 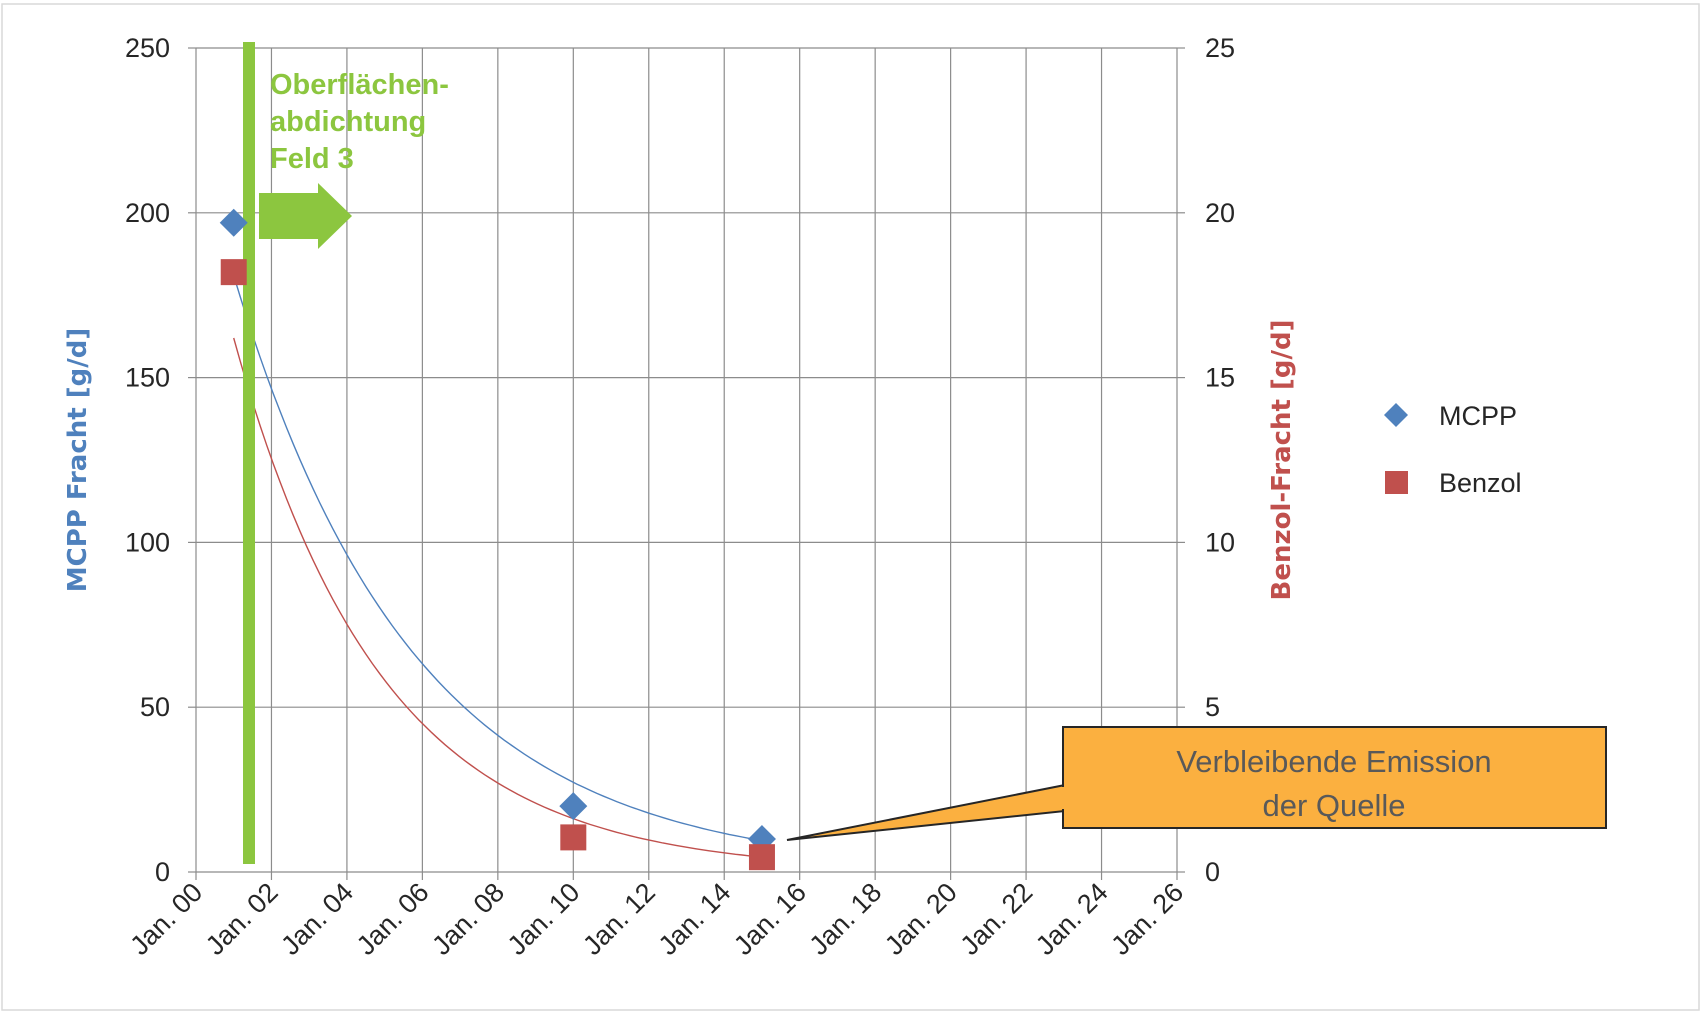 What do you see at coordinates (544, 919) in the screenshot?
I see `x-tick-label: Jan. 10` at bounding box center [544, 919].